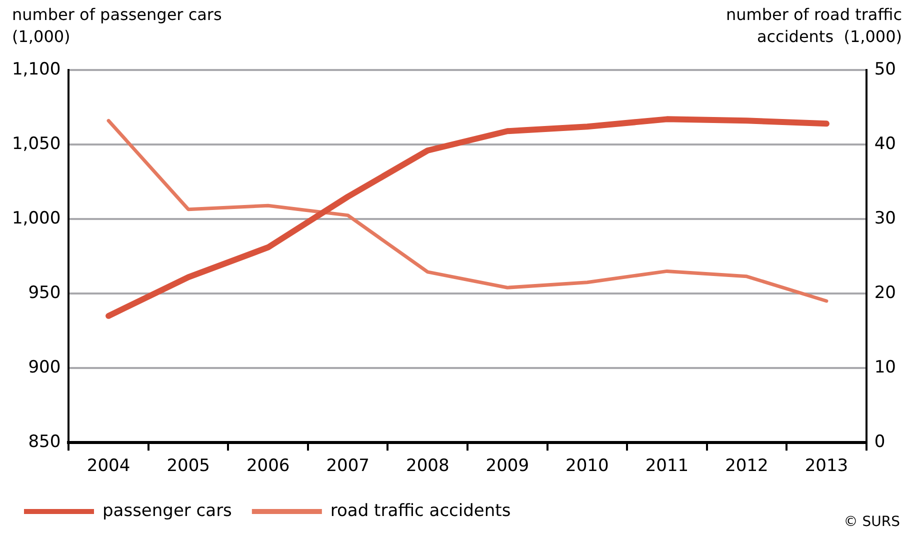  I want to click on x-tick-label: 2005, so click(188, 466).